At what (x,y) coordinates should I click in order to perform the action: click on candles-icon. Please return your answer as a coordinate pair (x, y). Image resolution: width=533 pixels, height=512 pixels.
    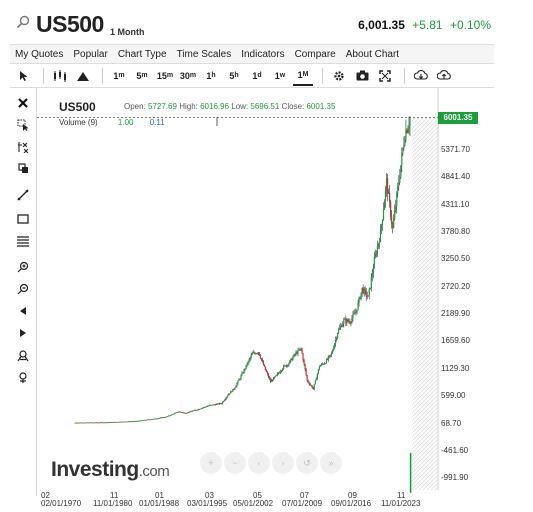
    Looking at the image, I should click on (60, 76).